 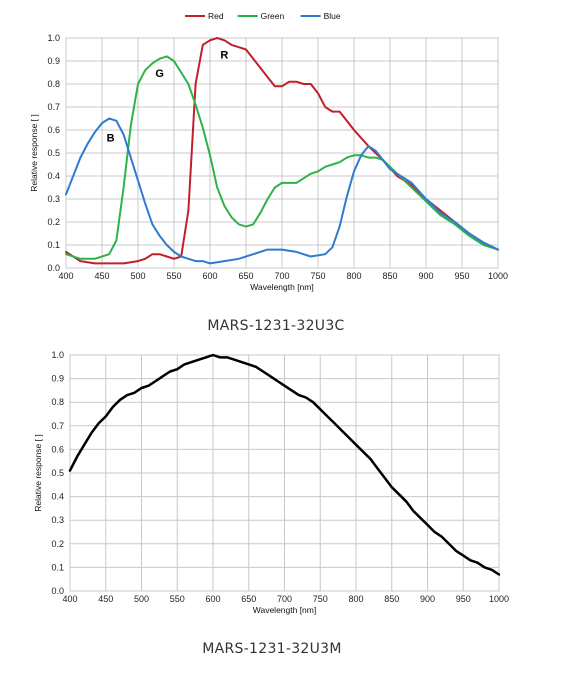 I want to click on mono-chart-caption: MARS-1231-32U3M, so click(x=272, y=649).